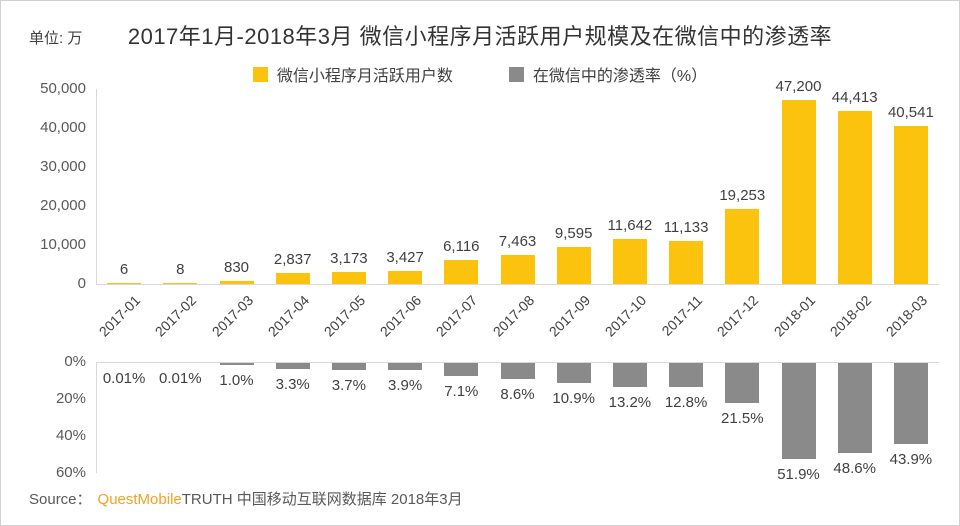 This screenshot has width=960, height=526. I want to click on bar-value-label: 11,642, so click(630, 225).